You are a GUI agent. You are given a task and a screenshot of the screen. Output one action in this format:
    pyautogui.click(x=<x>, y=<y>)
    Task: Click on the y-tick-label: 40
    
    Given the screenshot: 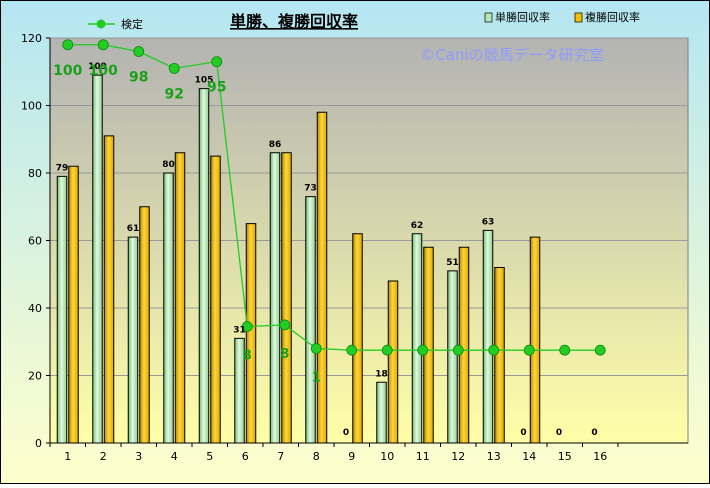 What is the action you would take?
    pyautogui.click(x=35, y=308)
    